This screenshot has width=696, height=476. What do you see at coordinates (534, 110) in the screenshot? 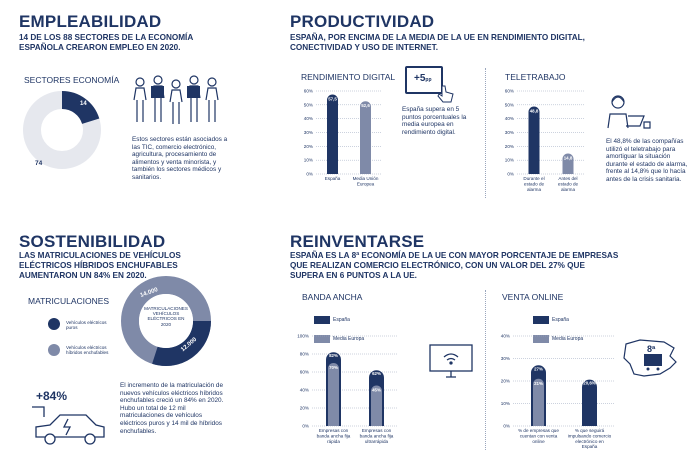
I see `data-label: 48,8` at bounding box center [534, 110].